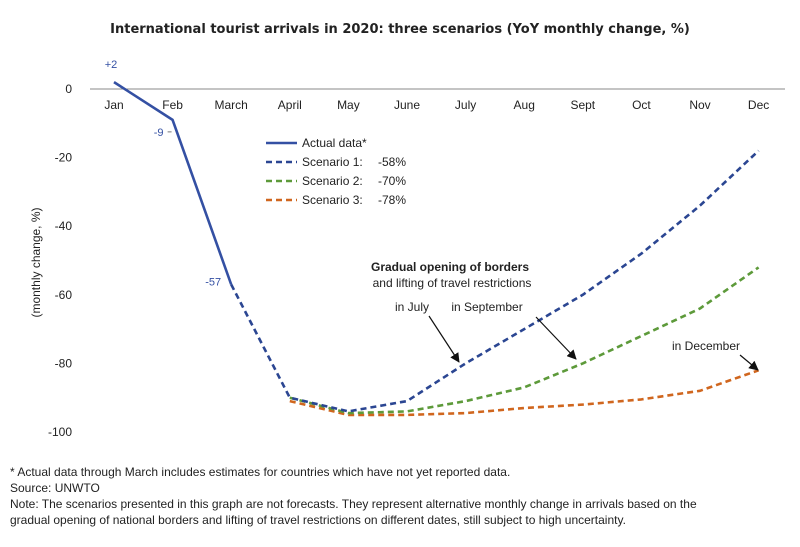 The height and width of the screenshot is (547, 800). What do you see at coordinates (412, 307) in the screenshot?
I see `annotation-july: in July` at bounding box center [412, 307].